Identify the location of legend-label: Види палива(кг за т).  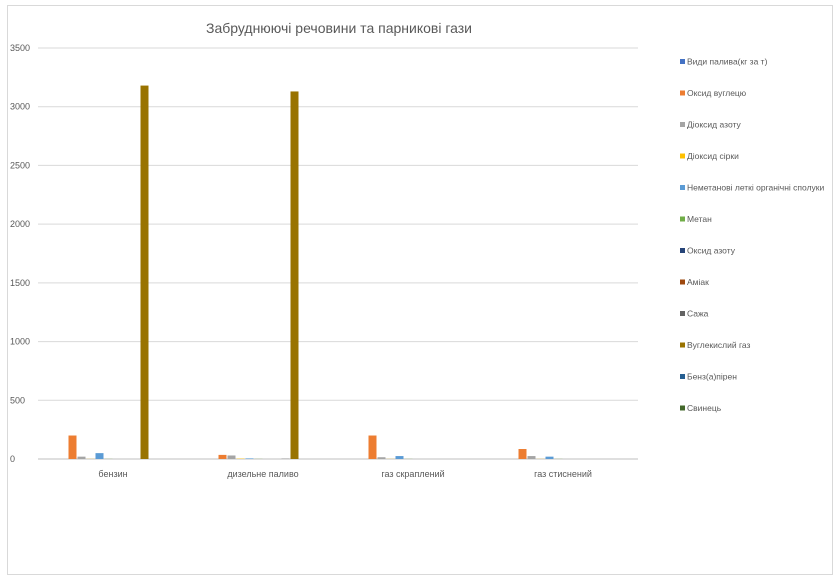
(727, 62).